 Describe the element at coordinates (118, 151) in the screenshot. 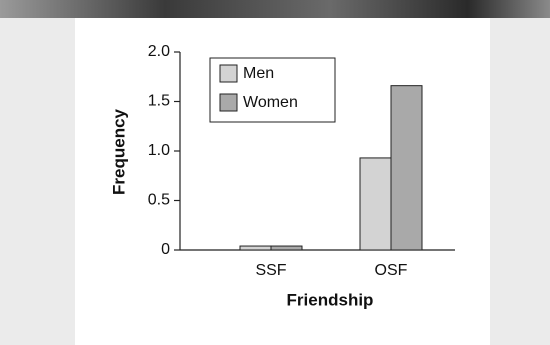

I see `y-axis-title: Frequency` at that location.